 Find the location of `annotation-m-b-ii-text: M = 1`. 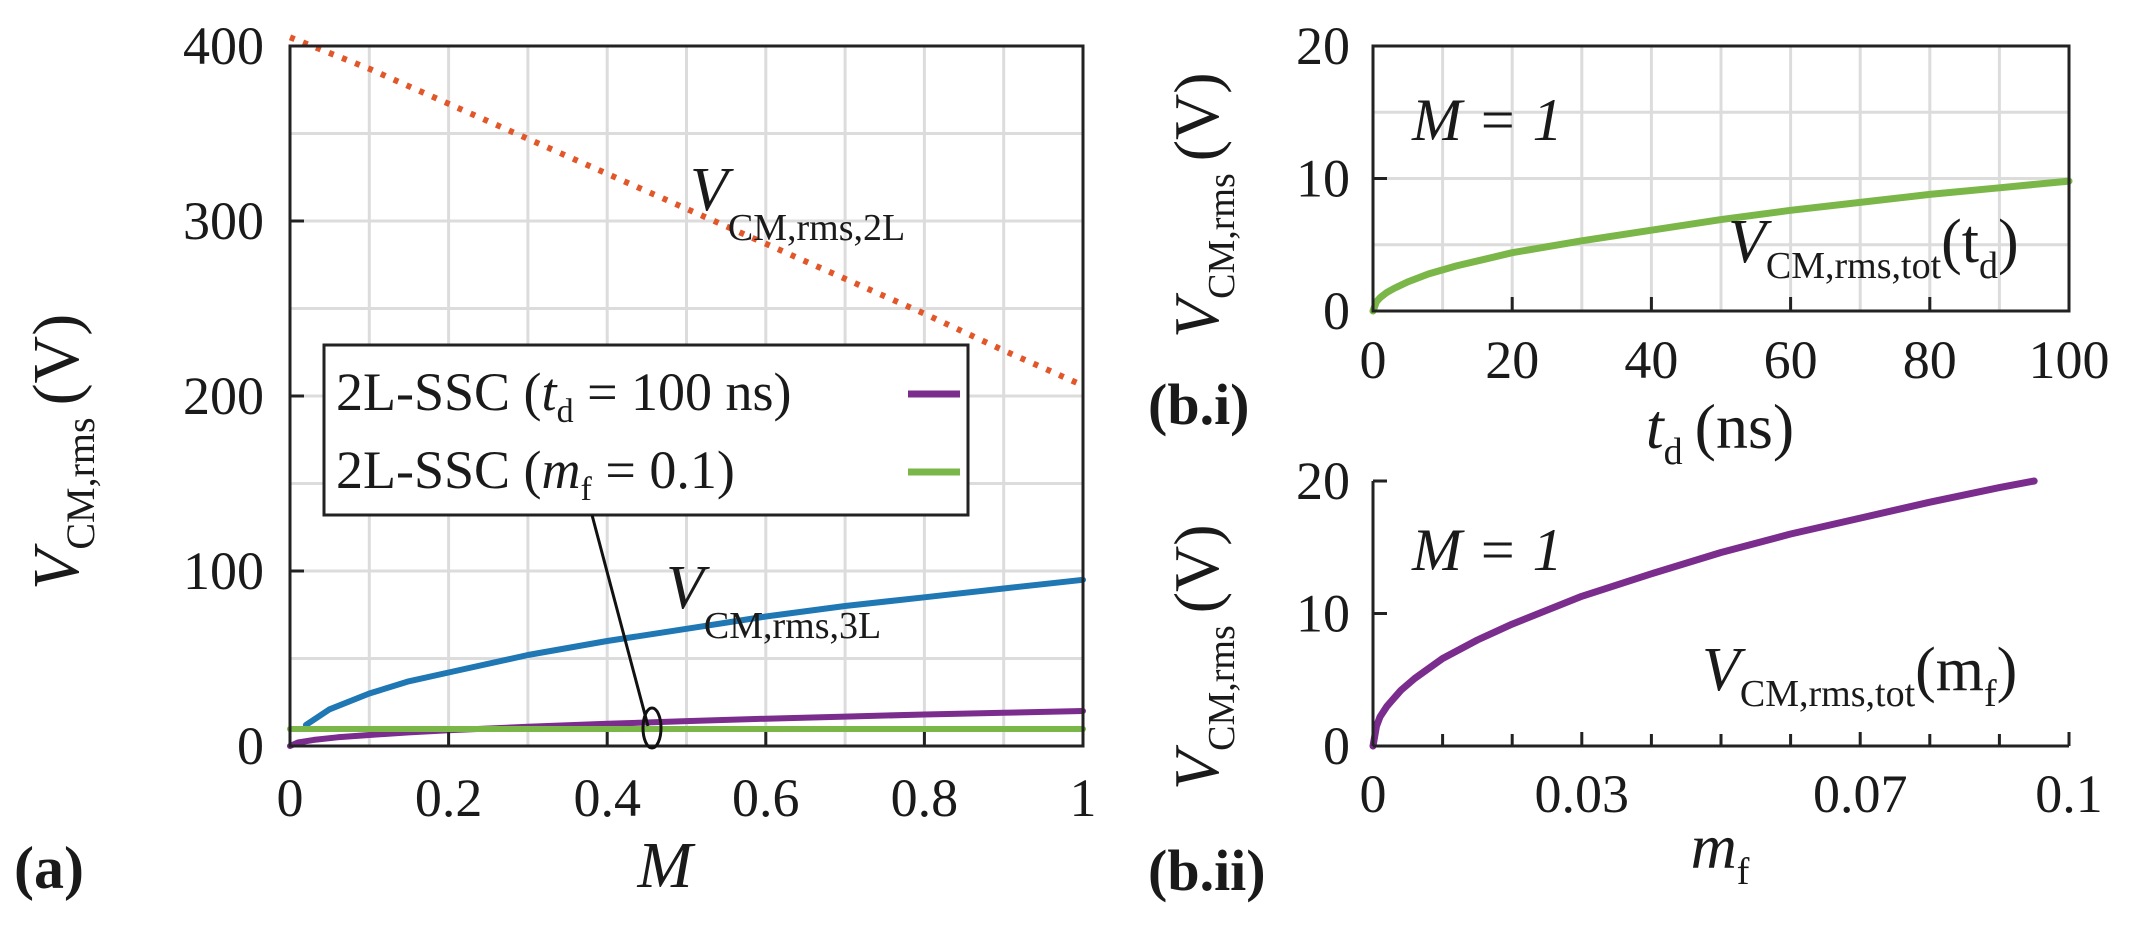

annotation-m-b-ii-text: M = 1 is located at coordinates (1486, 550).